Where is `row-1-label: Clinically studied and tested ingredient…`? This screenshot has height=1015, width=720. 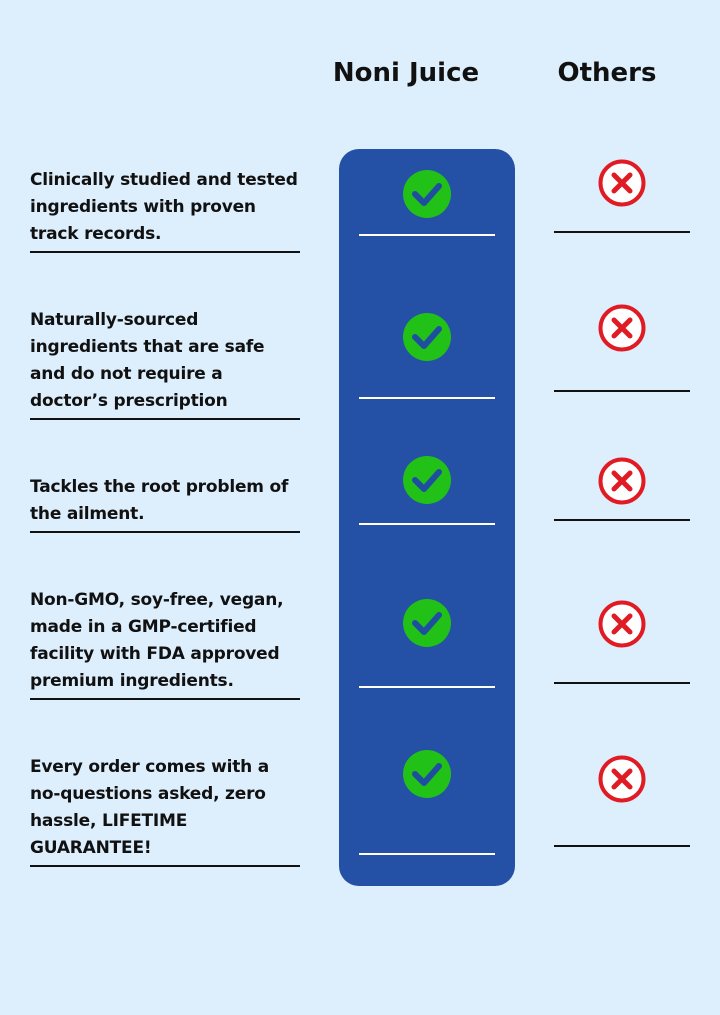
row-1-label: Clinically studied and tested ingredient… is located at coordinates (164, 207).